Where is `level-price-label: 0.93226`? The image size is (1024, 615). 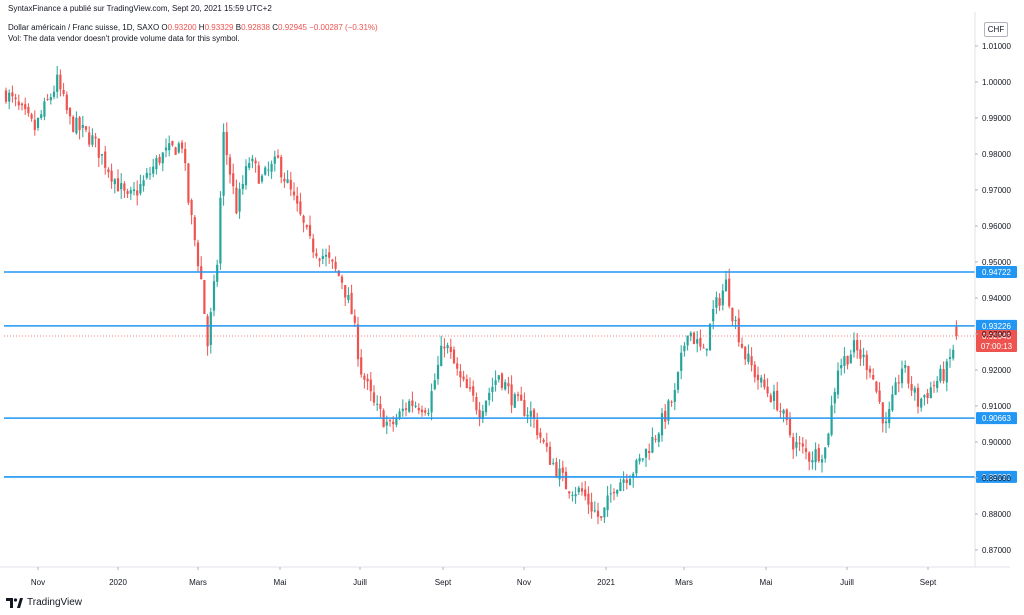 level-price-label: 0.93226 is located at coordinates (996, 326).